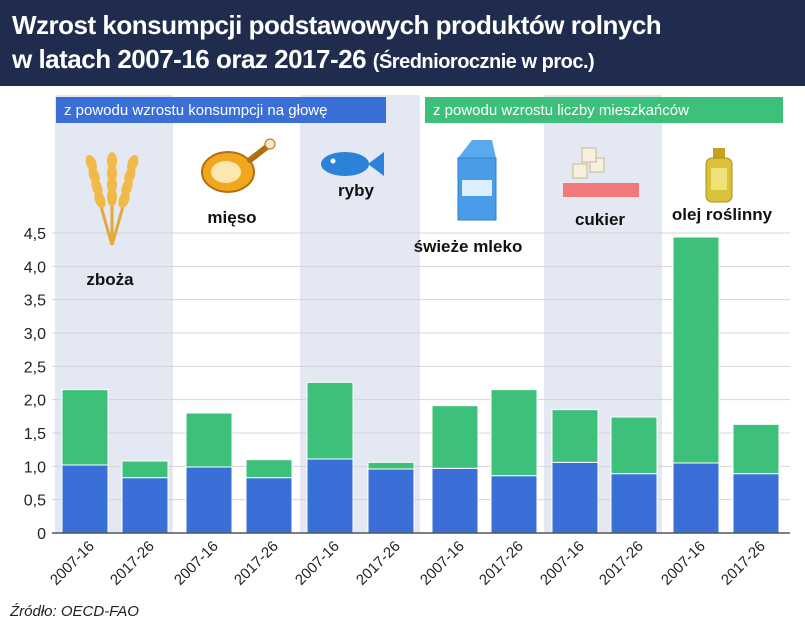  I want to click on ham-slice, so click(226, 172).